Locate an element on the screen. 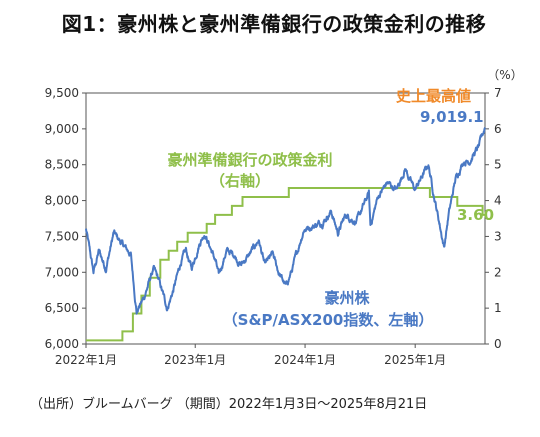  x-tick-label: 2025年1月 is located at coordinates (415, 360).